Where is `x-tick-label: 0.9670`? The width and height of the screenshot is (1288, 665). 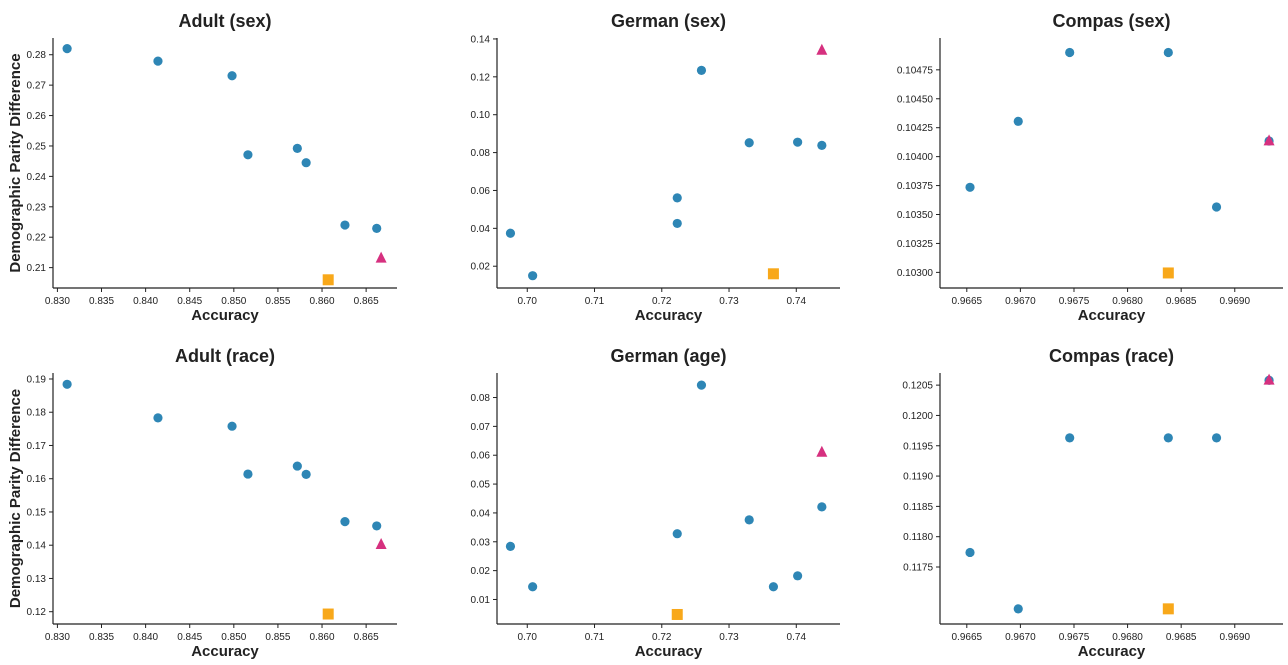
x-tick-label: 0.9670 is located at coordinates (1020, 637).